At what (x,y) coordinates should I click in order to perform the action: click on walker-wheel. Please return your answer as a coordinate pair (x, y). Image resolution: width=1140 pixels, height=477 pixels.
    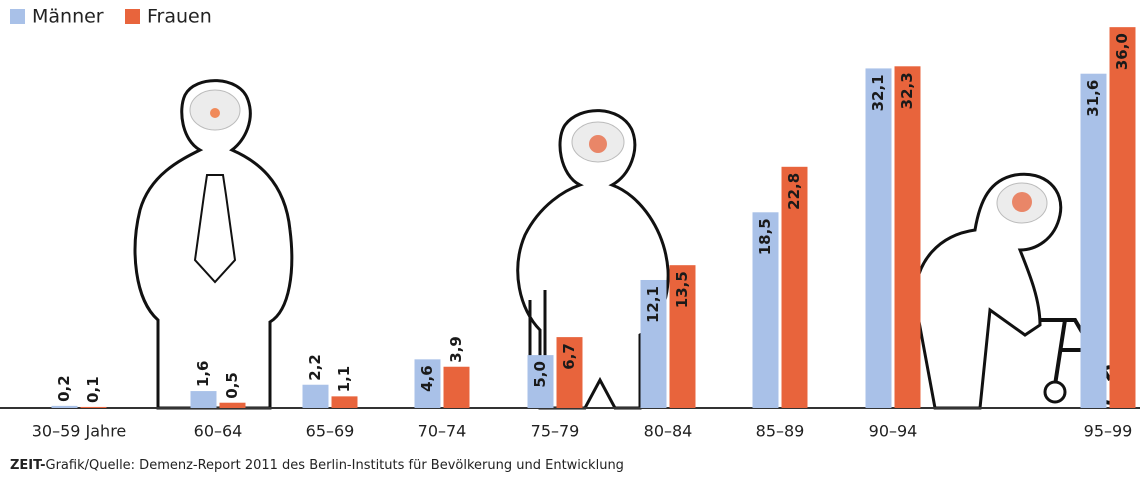
    Looking at the image, I should click on (1055, 392).